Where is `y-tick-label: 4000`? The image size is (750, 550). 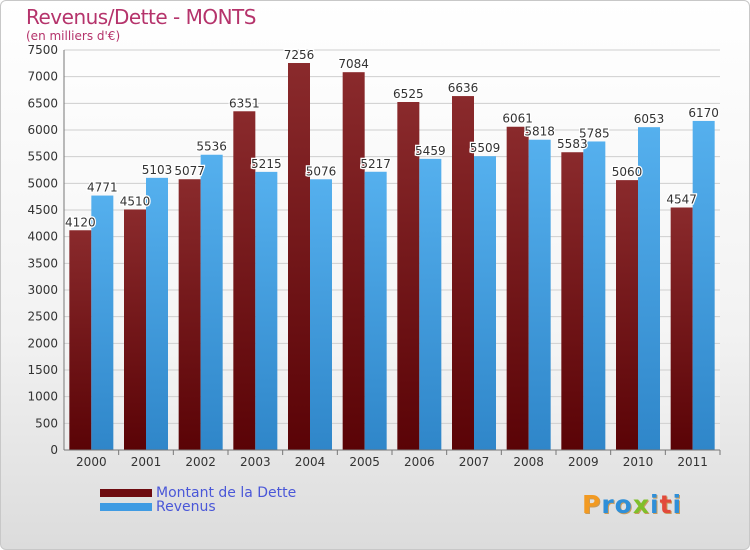 y-tick-label: 4000 is located at coordinates (42, 237).